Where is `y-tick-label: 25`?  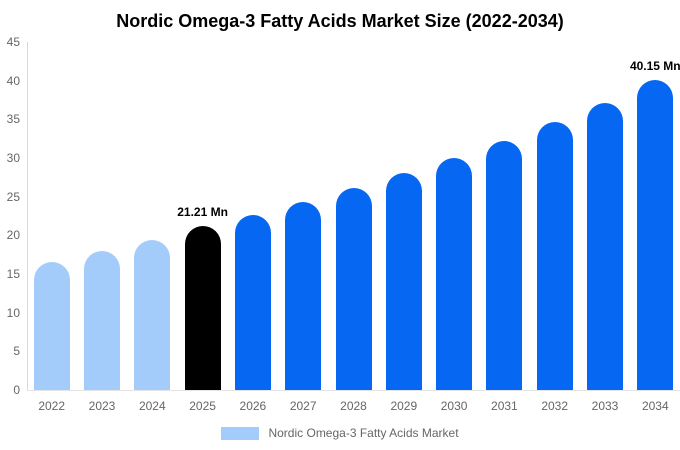 y-tick-label: 25 is located at coordinates (13, 196).